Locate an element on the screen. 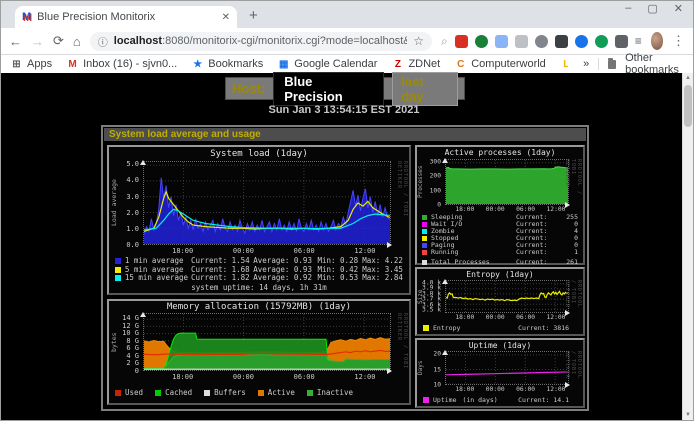 This screenshot has width=694, height=421. mail-extension-icon is located at coordinates (461, 41).